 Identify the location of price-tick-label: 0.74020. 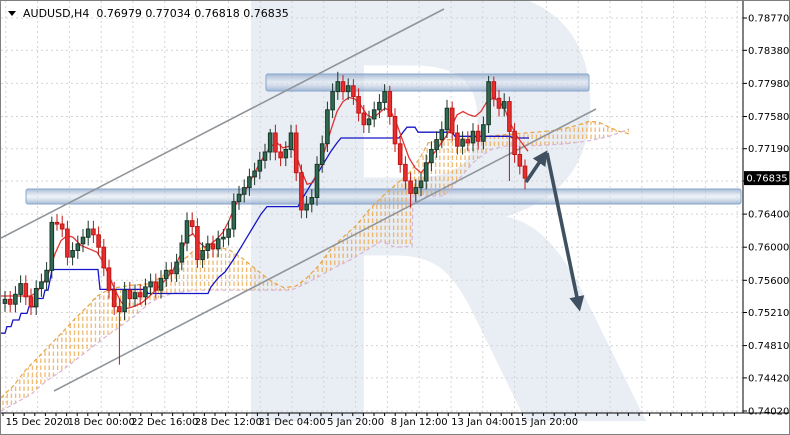
(768, 412).